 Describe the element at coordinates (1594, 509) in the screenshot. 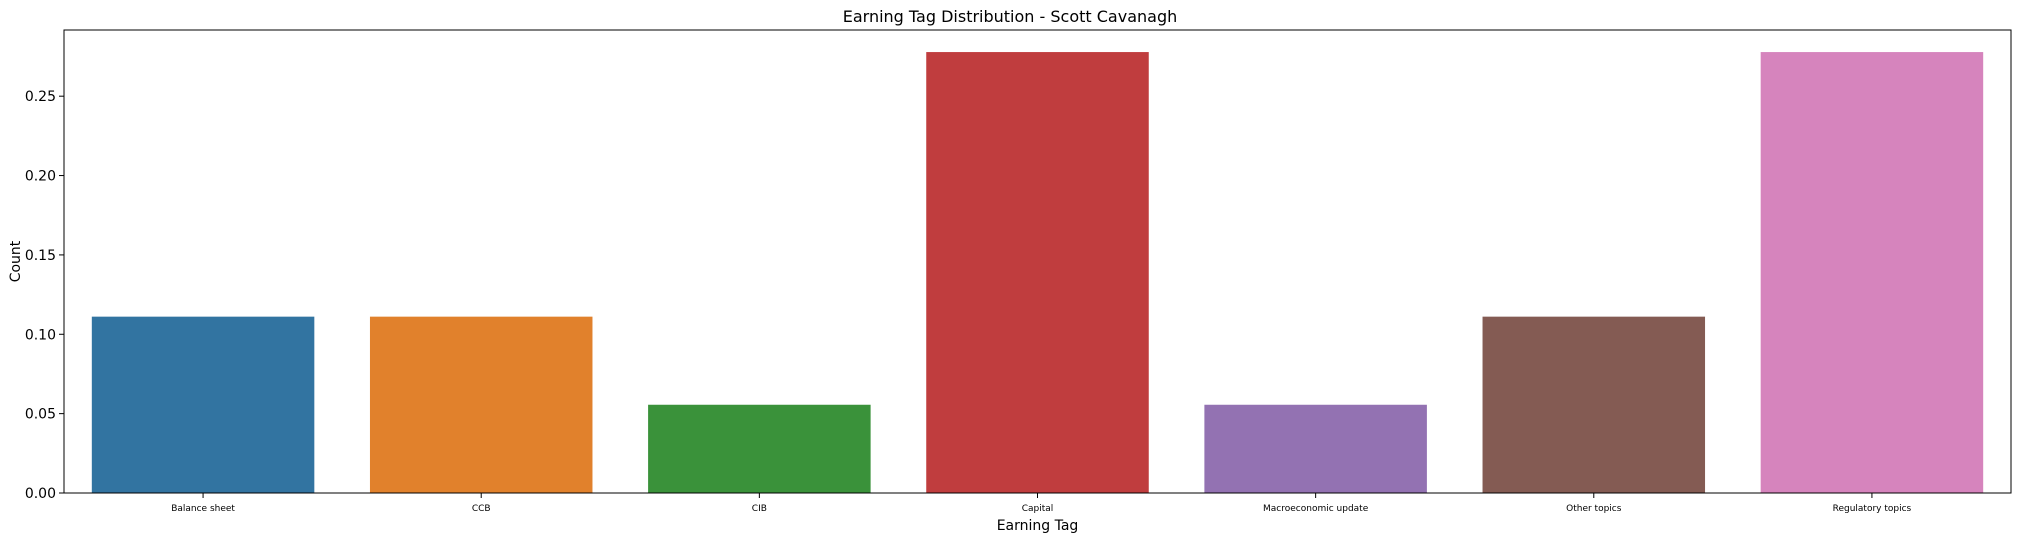

I see `x-tick-label: Other topics` at that location.